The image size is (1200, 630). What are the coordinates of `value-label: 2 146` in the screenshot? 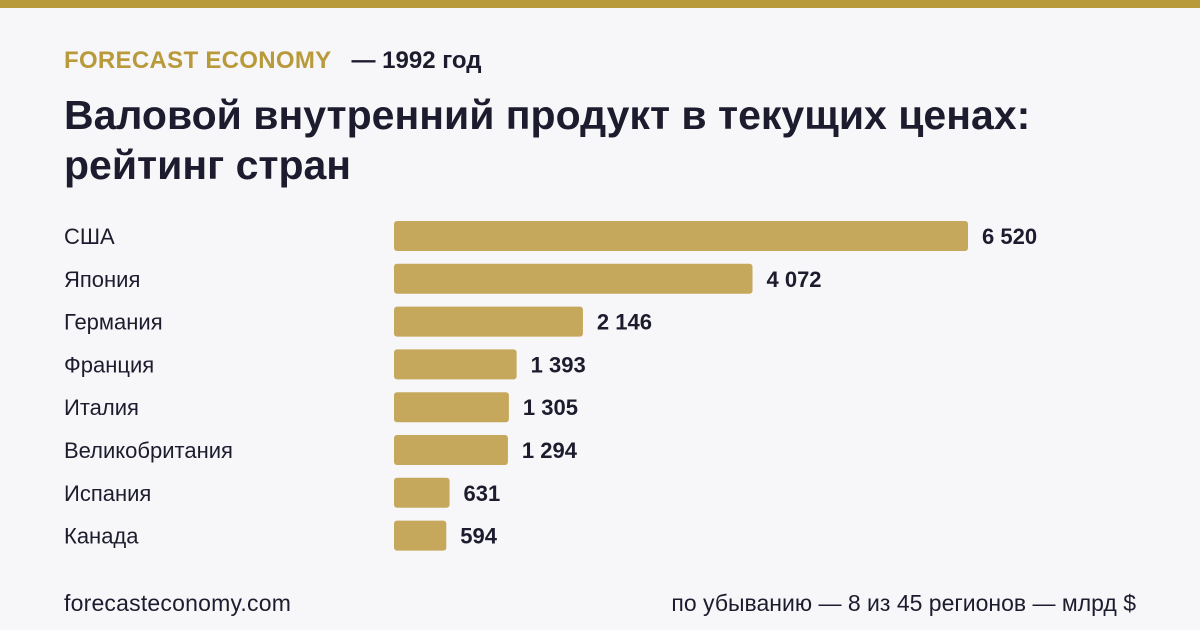 It's located at (624, 322).